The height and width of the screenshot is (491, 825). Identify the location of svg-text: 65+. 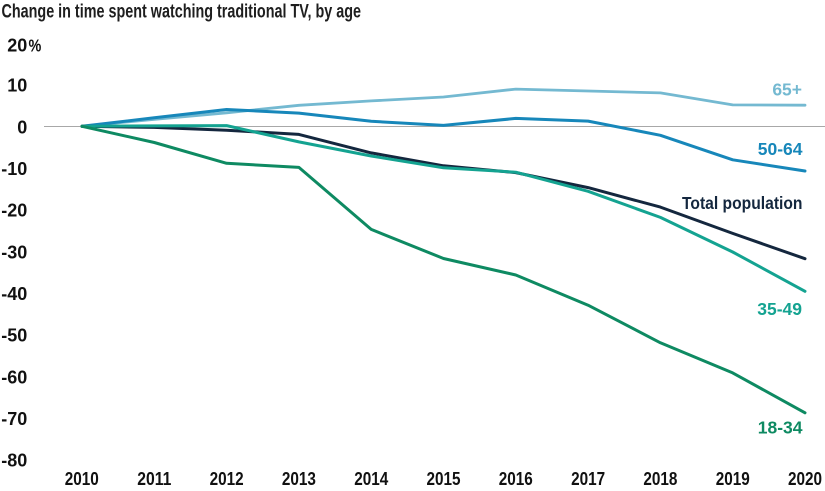
(787, 90).